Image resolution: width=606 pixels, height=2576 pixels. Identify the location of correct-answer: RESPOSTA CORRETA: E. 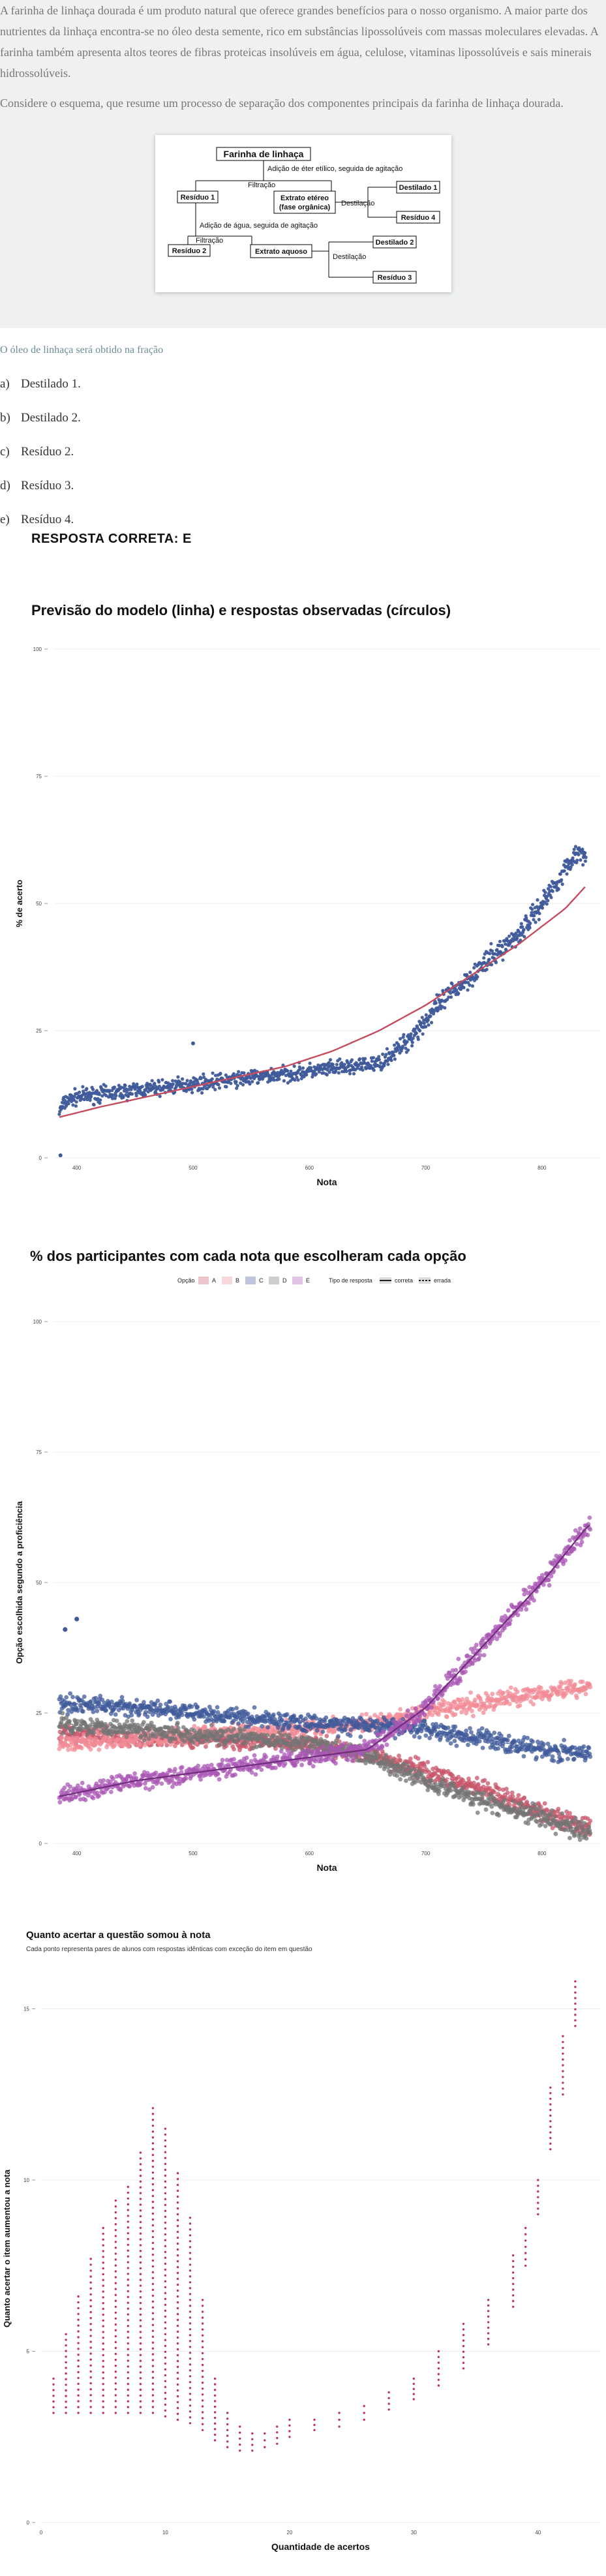
(111, 539).